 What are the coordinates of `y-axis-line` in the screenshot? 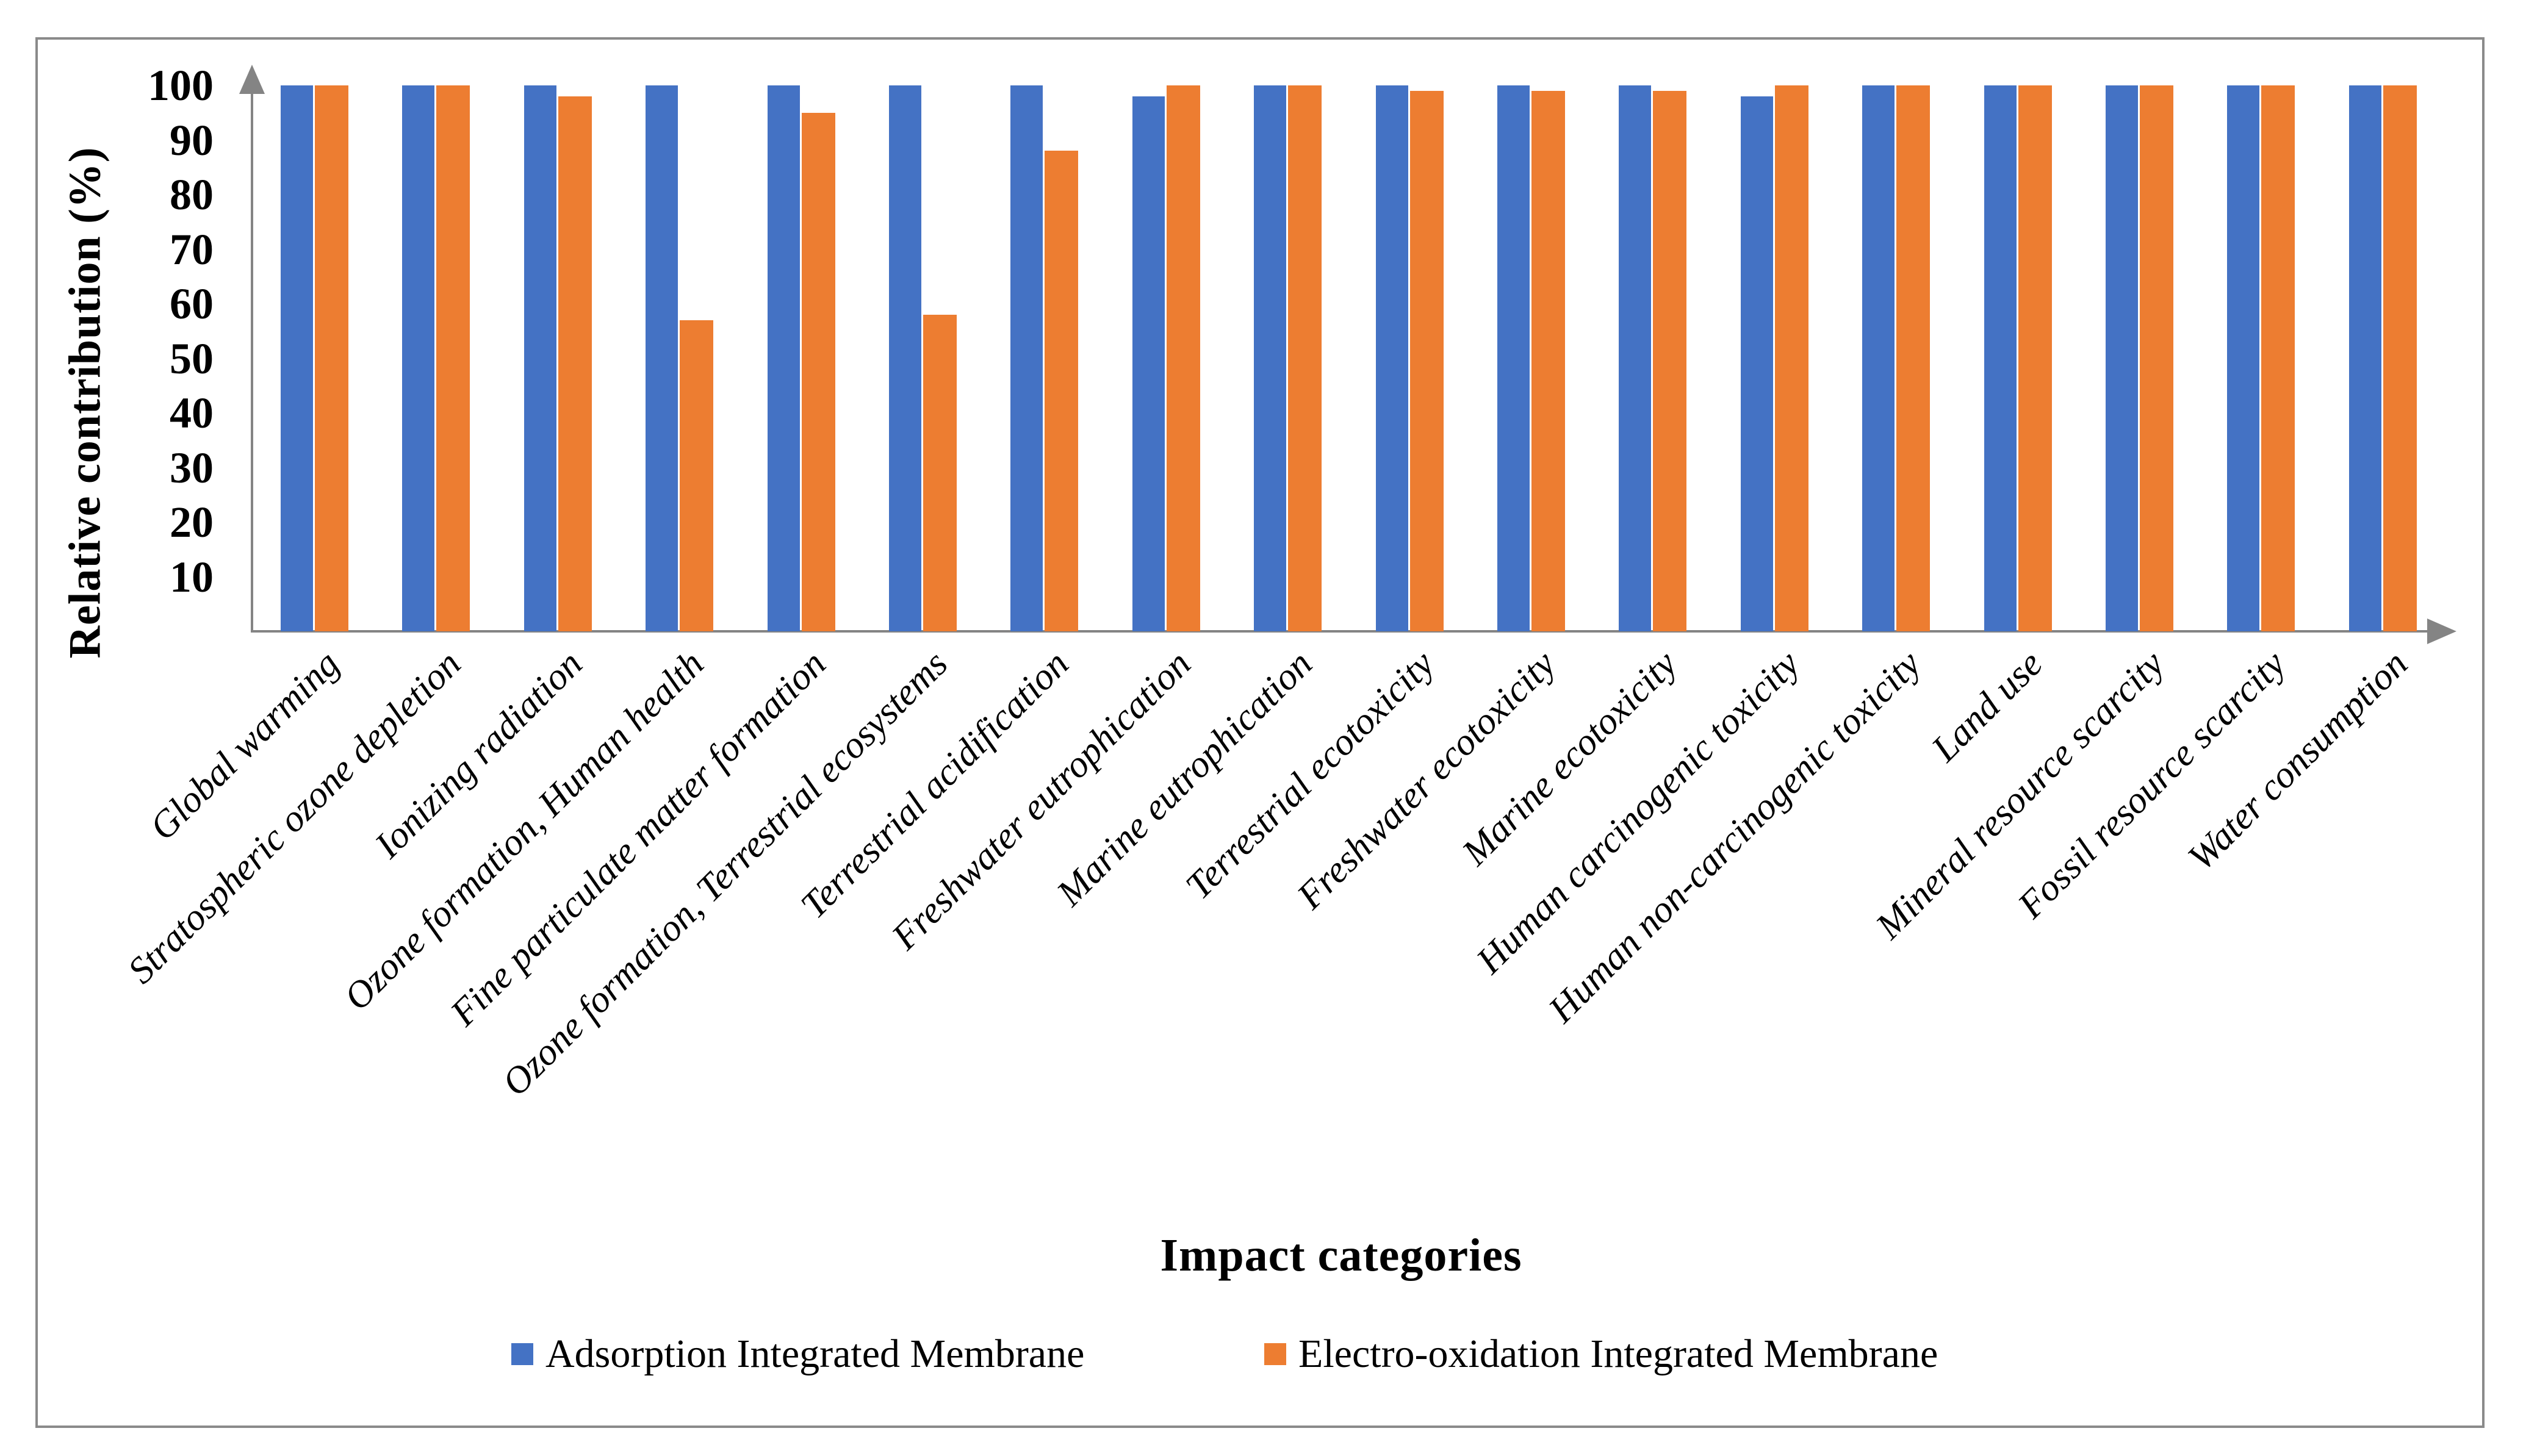 It's located at (252, 362).